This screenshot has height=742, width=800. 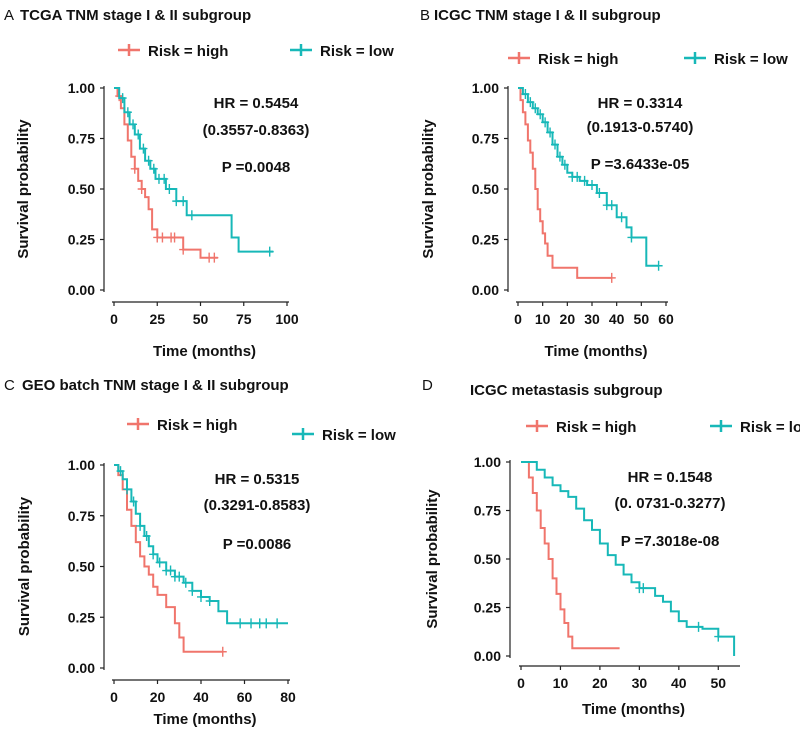 What do you see at coordinates (640, 683) in the screenshot?
I see `x-tick-label: 30` at bounding box center [640, 683].